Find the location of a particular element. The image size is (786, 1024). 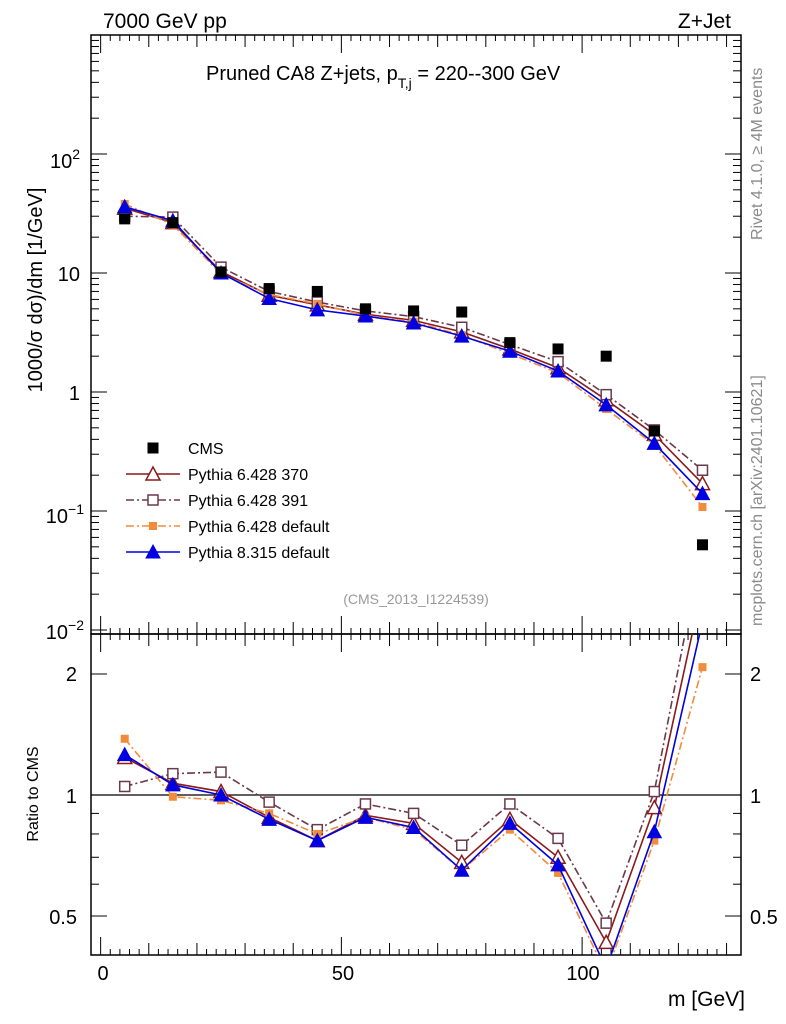

ytick-label-100: 10² is located at coordinates (65, 159).